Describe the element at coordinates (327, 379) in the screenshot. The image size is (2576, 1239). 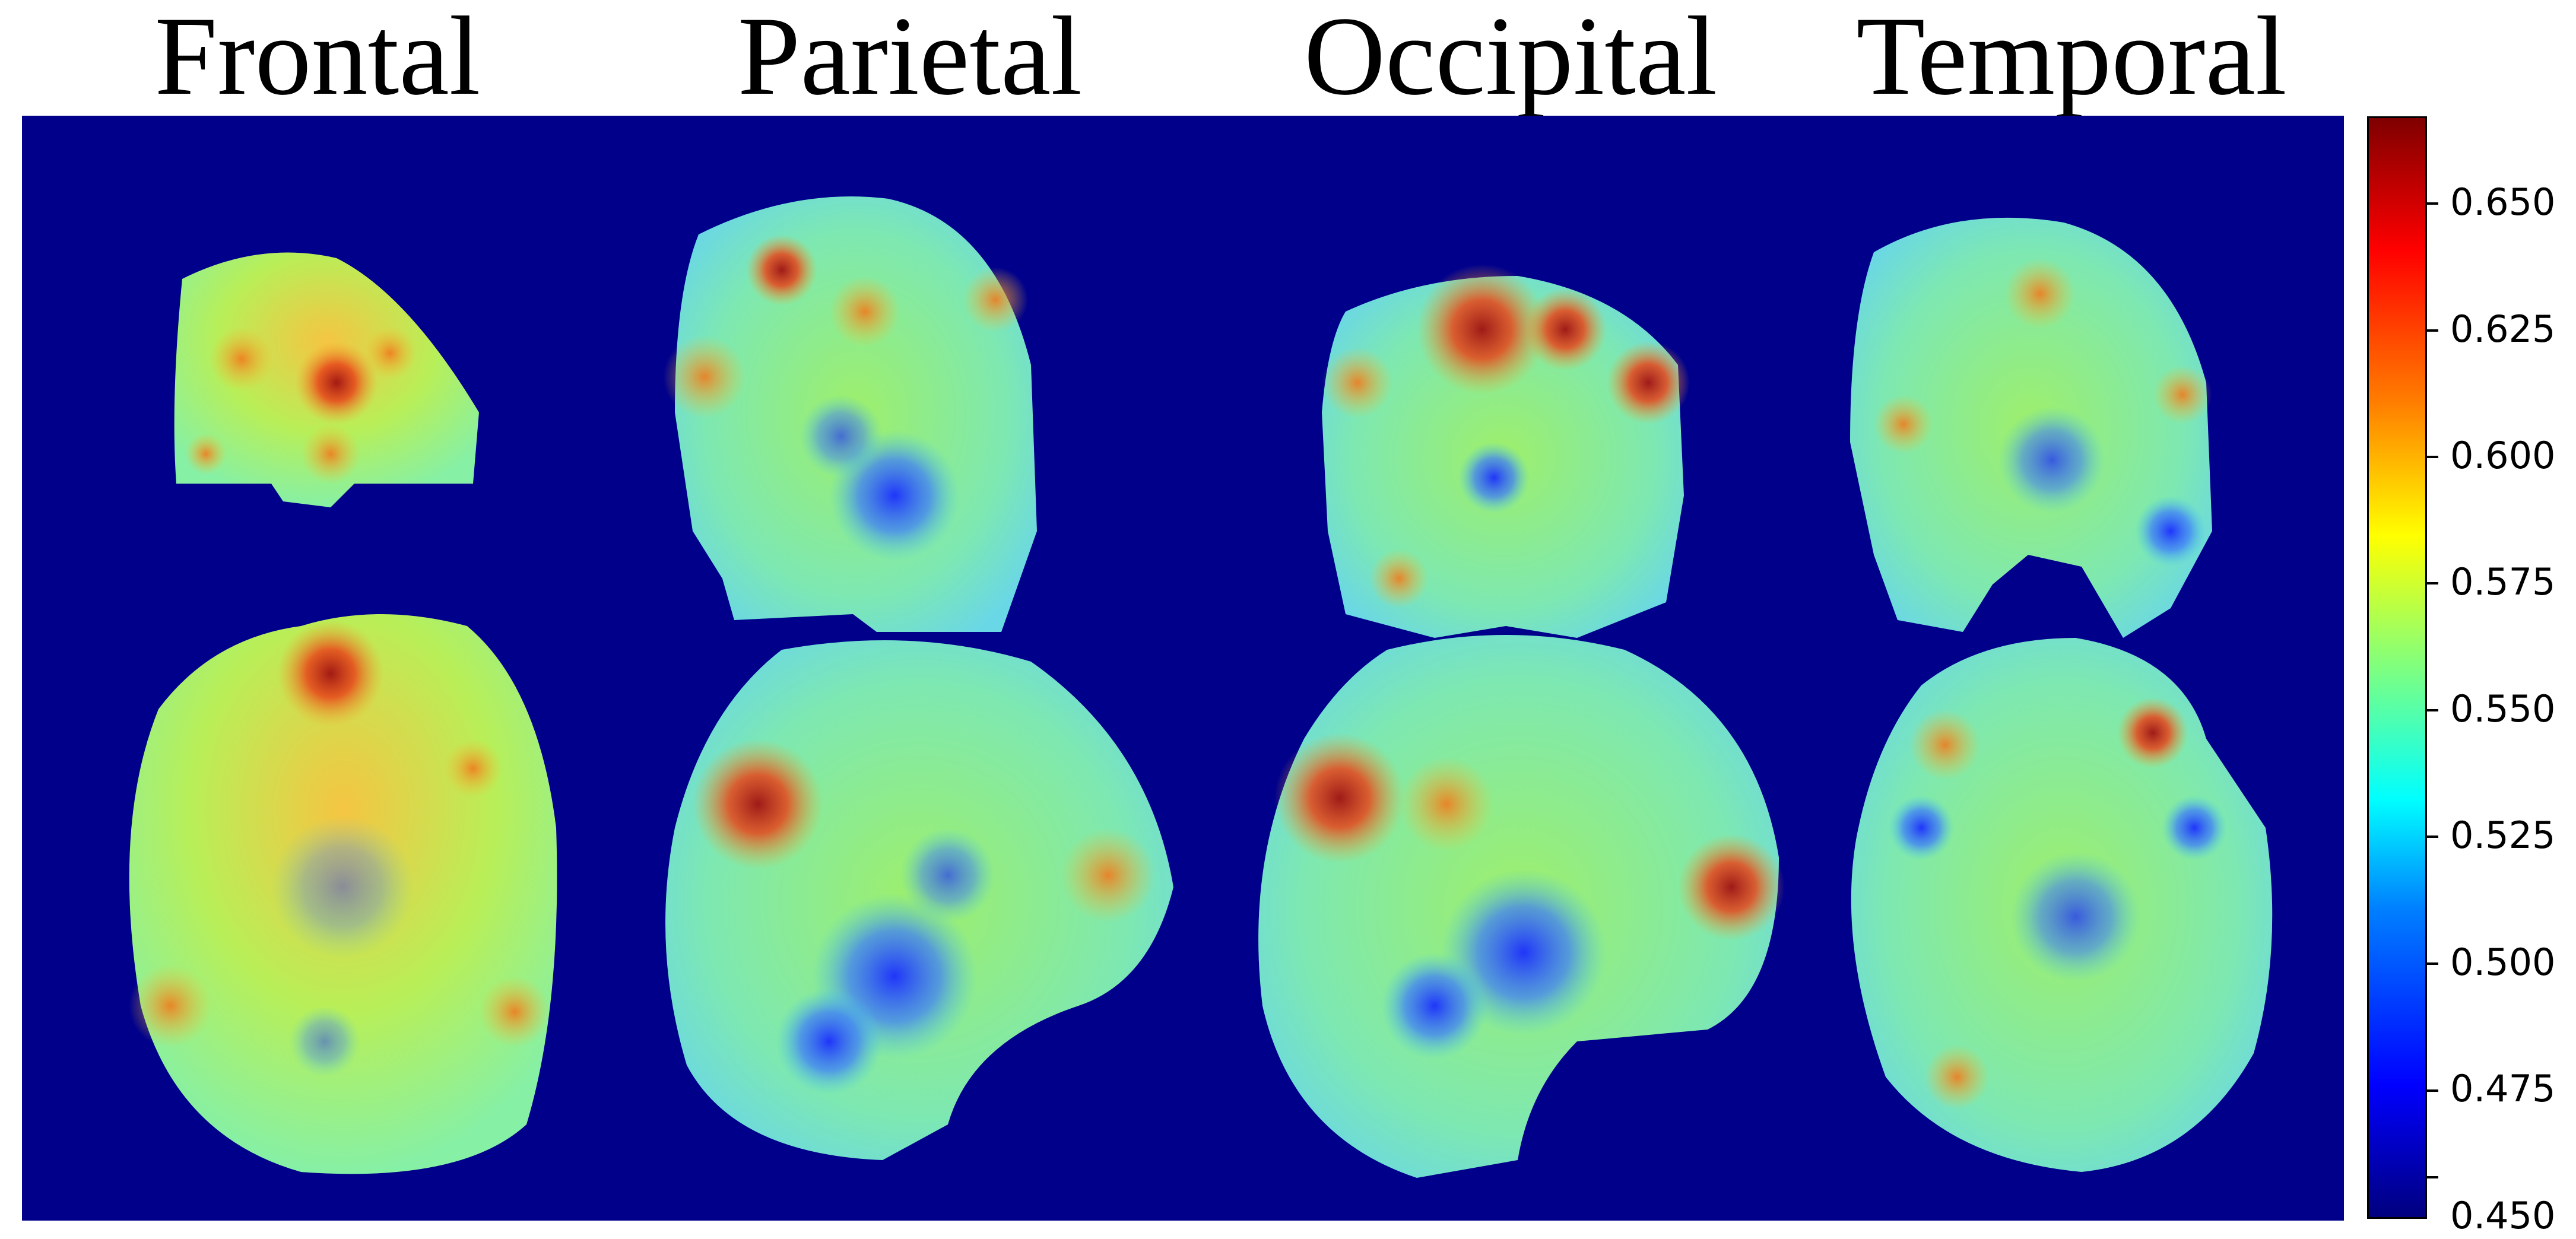
I see `frontal-coronal-slice` at that location.